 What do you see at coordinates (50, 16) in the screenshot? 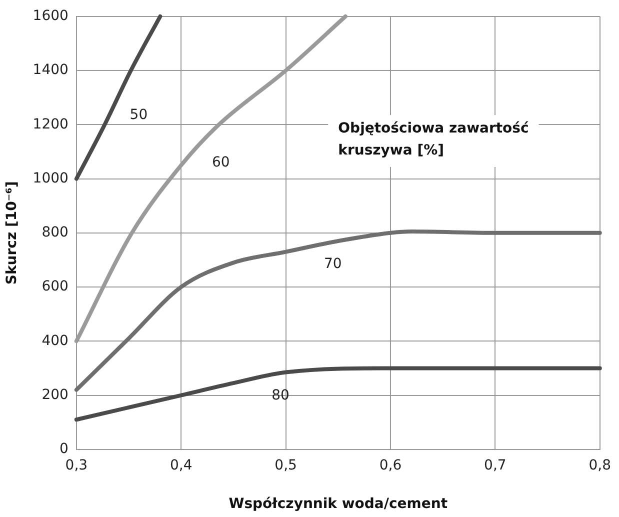
I see `y-tick-label: 1600` at bounding box center [50, 16].